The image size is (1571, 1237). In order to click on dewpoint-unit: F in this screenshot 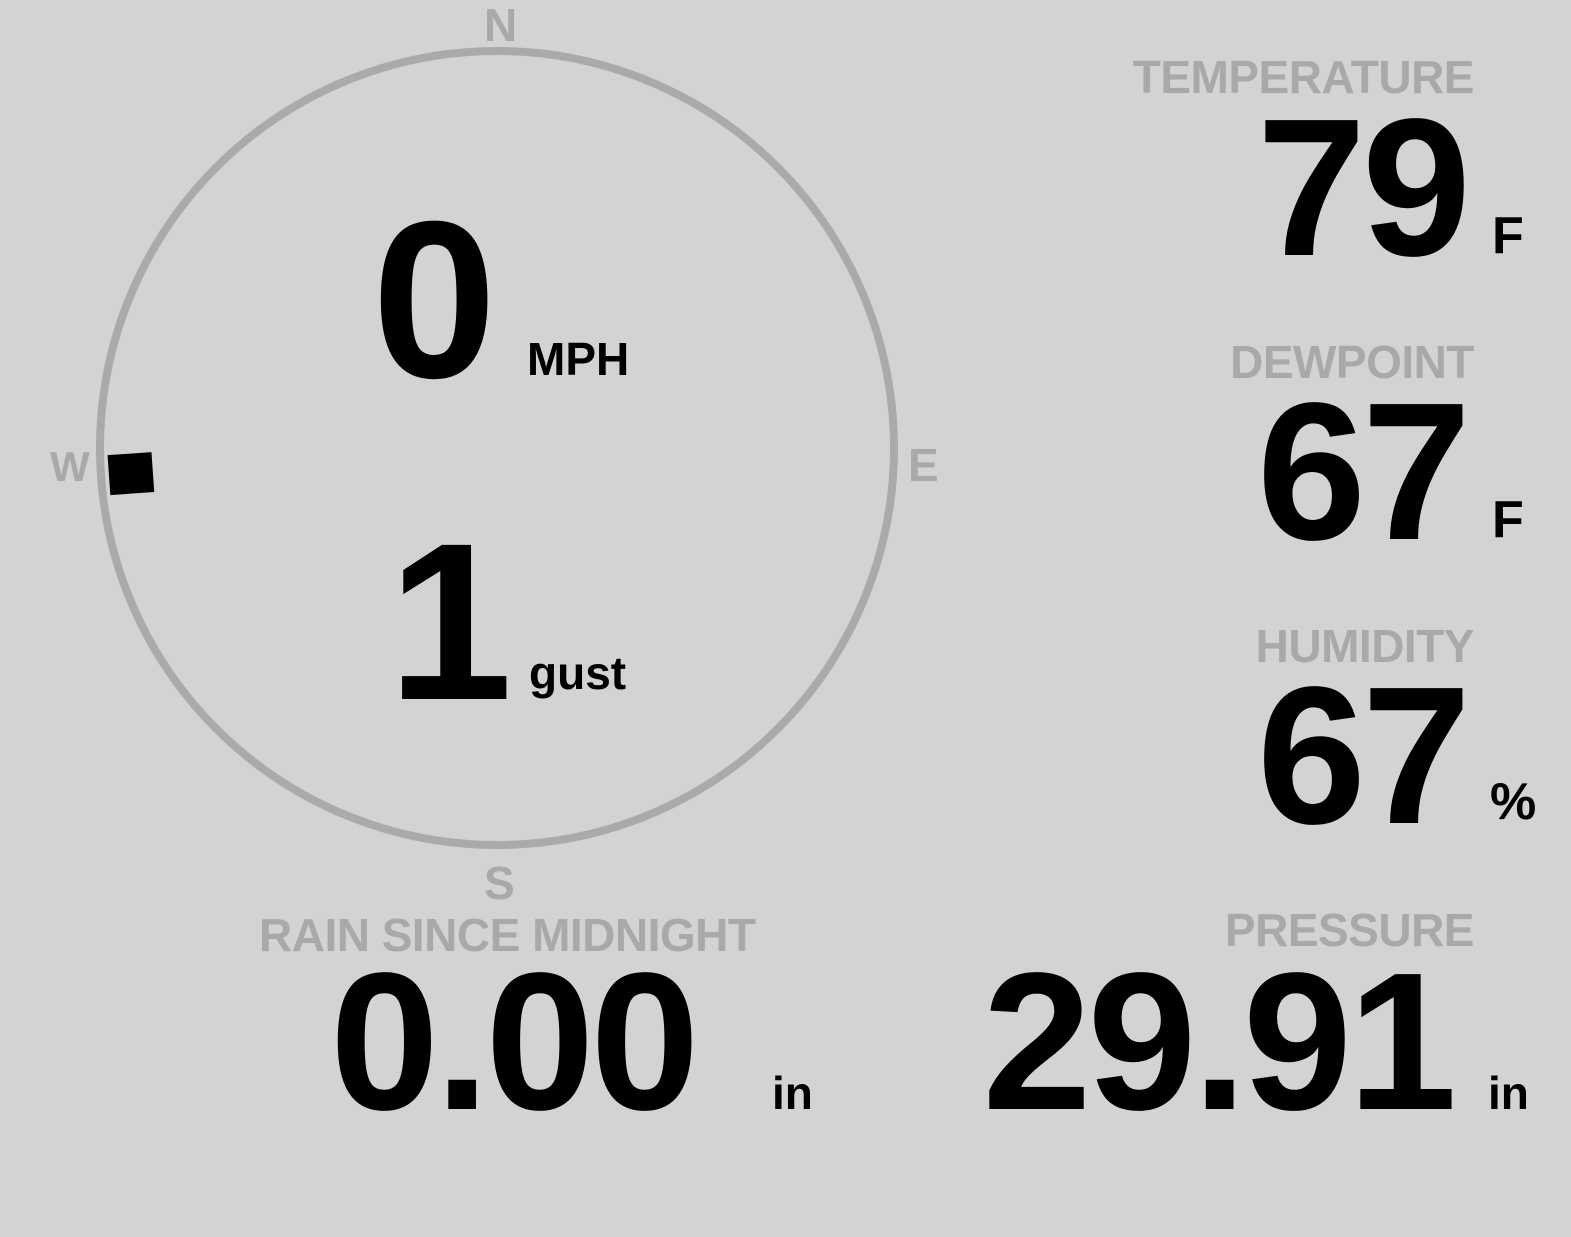, I will do `click(1508, 520)`.